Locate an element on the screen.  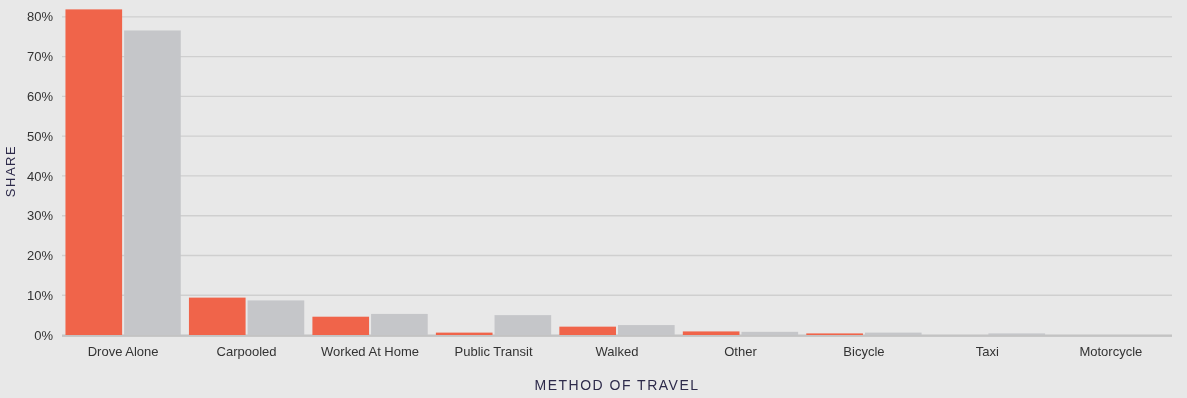
y-tick-label: 70% is located at coordinates (40, 57).